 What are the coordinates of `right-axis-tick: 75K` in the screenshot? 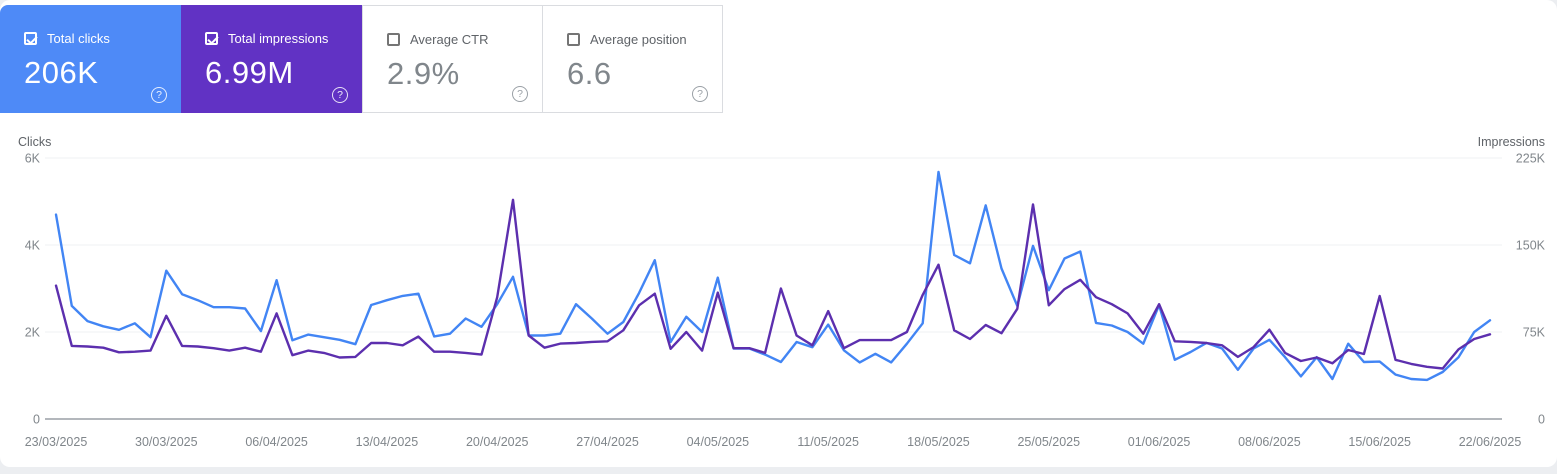 It's located at (1534, 333).